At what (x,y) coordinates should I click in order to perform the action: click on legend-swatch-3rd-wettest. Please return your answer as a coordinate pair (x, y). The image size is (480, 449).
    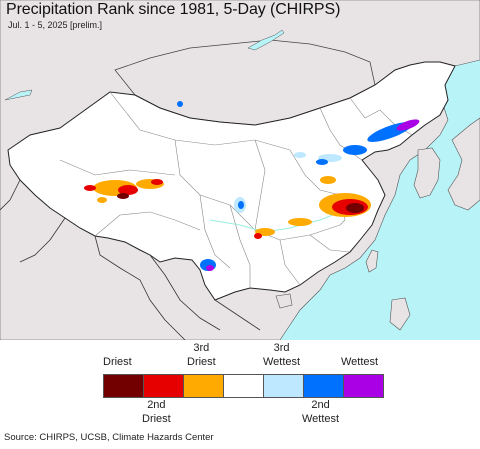
    Looking at the image, I should click on (284, 386).